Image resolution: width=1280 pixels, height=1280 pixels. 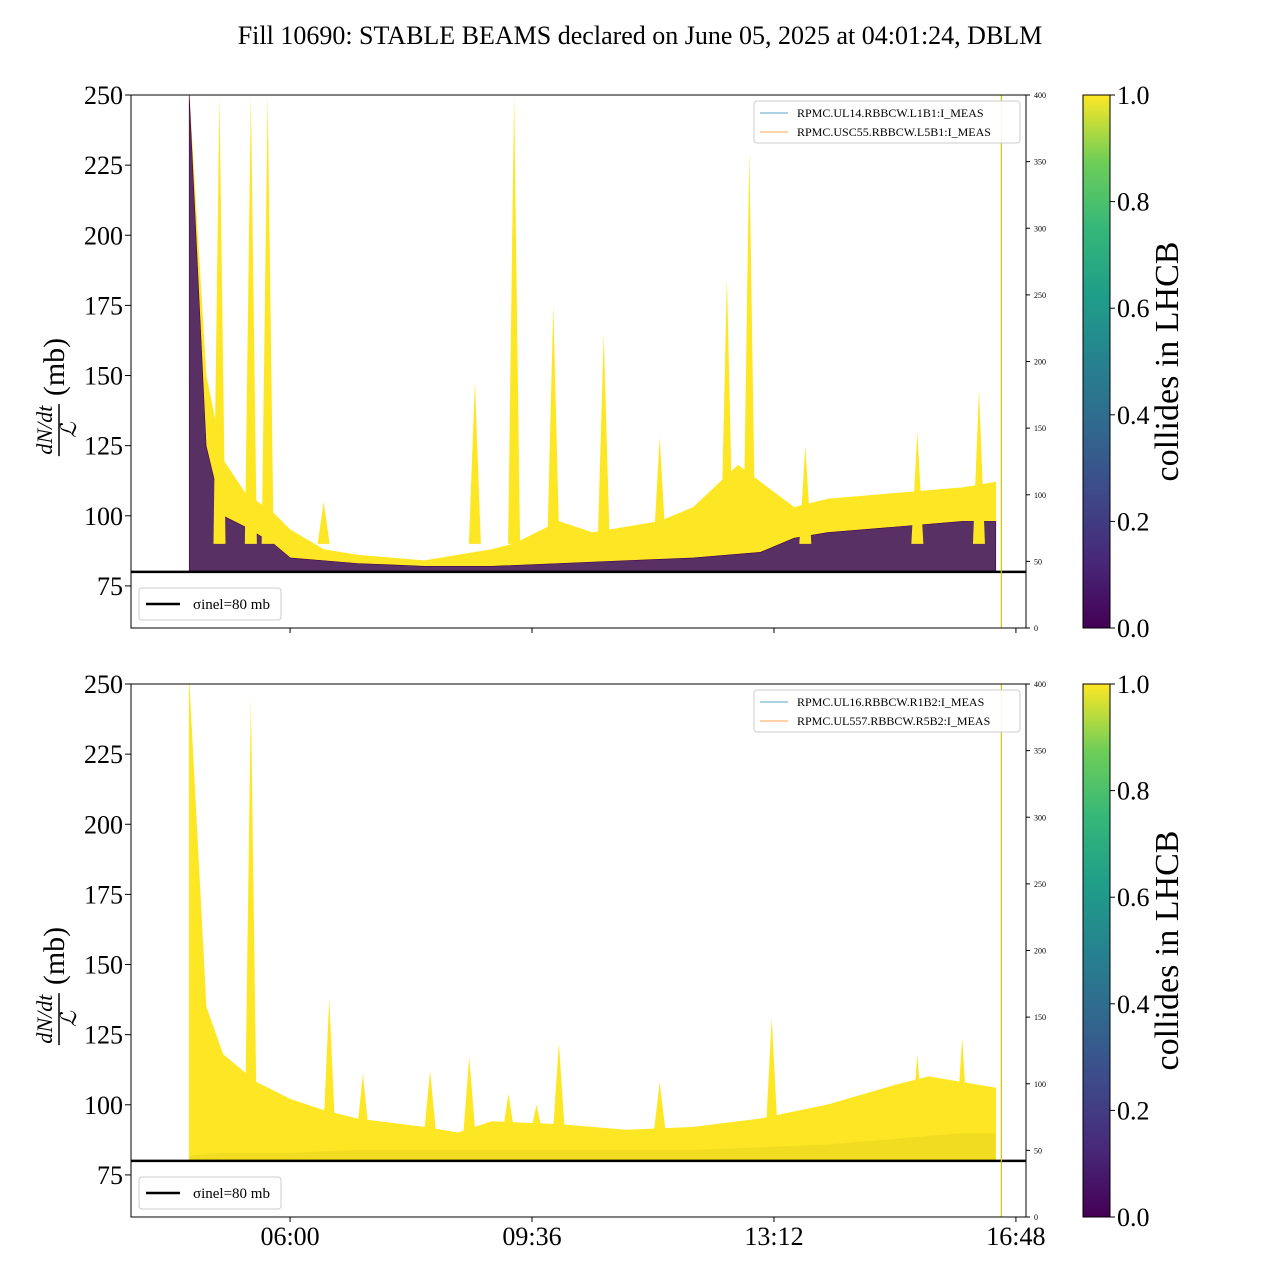 I want to click on colorbar-label: collides in LHCB, so click(x=1167, y=951).